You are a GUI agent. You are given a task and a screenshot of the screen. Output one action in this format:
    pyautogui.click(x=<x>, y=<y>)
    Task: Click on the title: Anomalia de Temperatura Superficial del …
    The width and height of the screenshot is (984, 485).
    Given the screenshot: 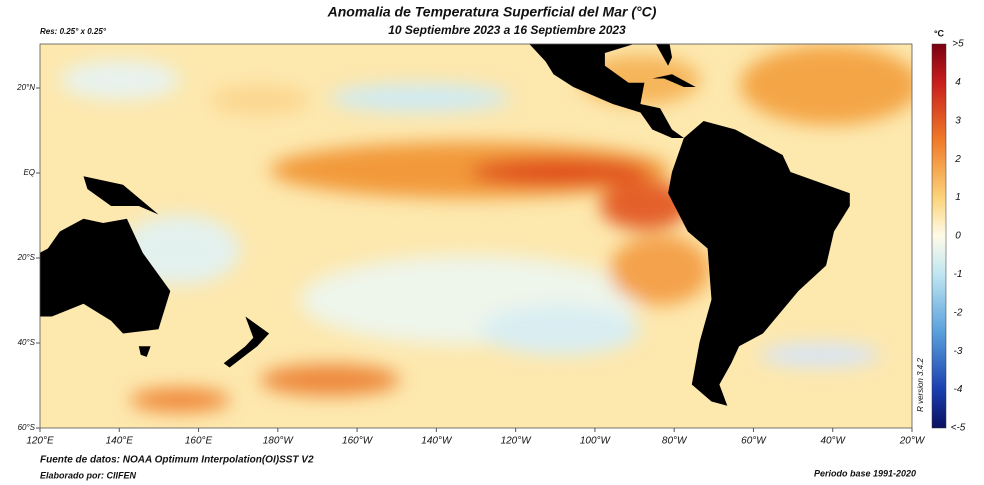 What is the action you would take?
    pyautogui.click(x=492, y=12)
    